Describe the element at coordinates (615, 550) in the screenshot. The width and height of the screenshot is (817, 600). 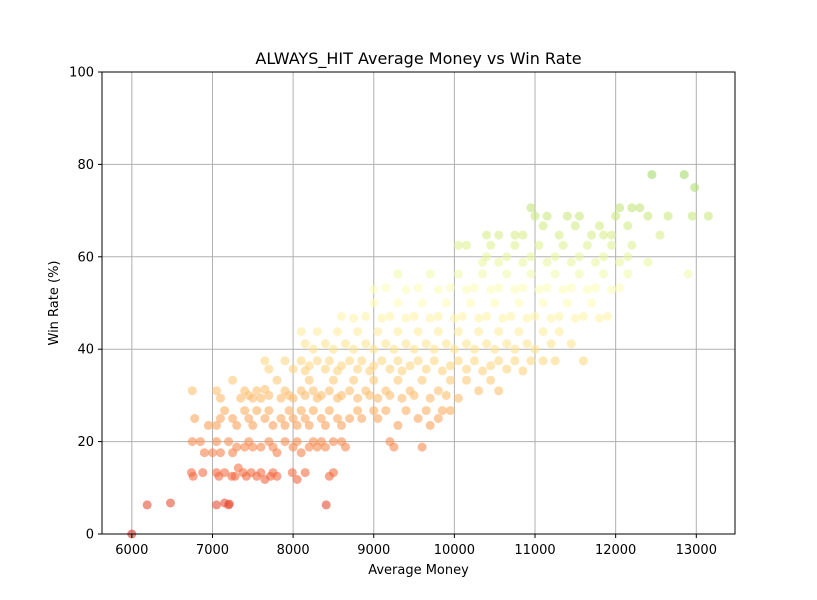
I see `x-tick-label: 12000` at that location.